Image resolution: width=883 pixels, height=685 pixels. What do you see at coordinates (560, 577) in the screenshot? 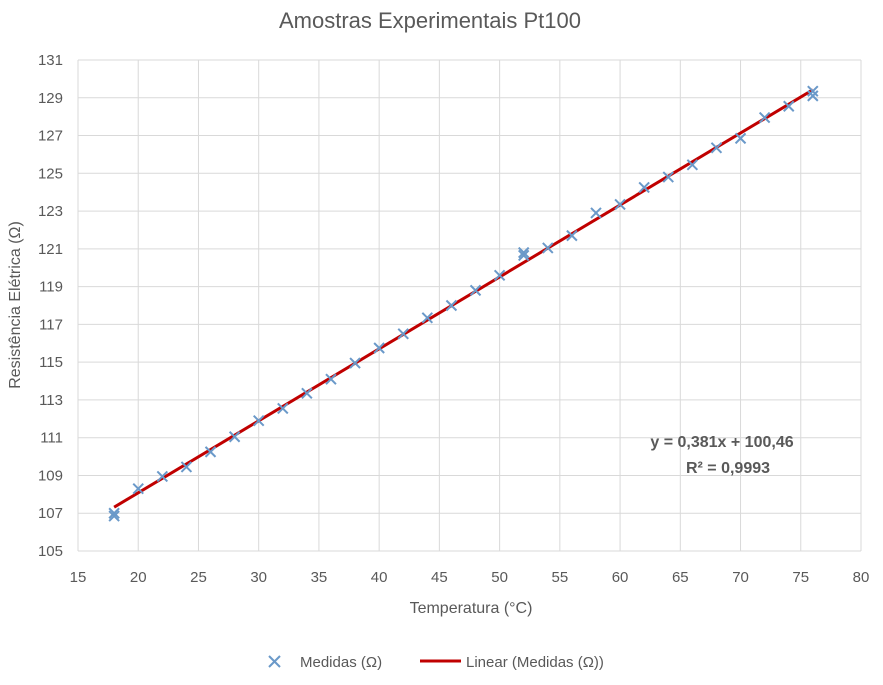
I see `x-tick-label: 55` at bounding box center [560, 577].